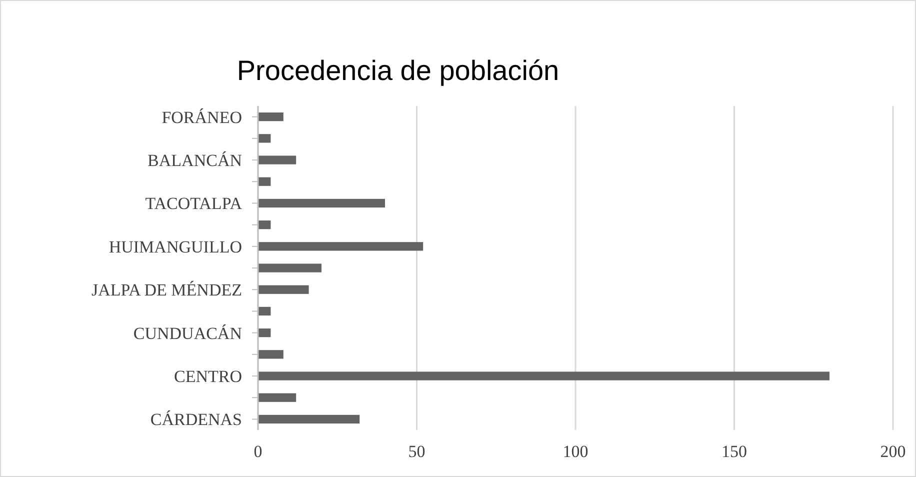 Image resolution: width=916 pixels, height=477 pixels. What do you see at coordinates (258, 451) in the screenshot?
I see `x-tick-label: 0` at bounding box center [258, 451].